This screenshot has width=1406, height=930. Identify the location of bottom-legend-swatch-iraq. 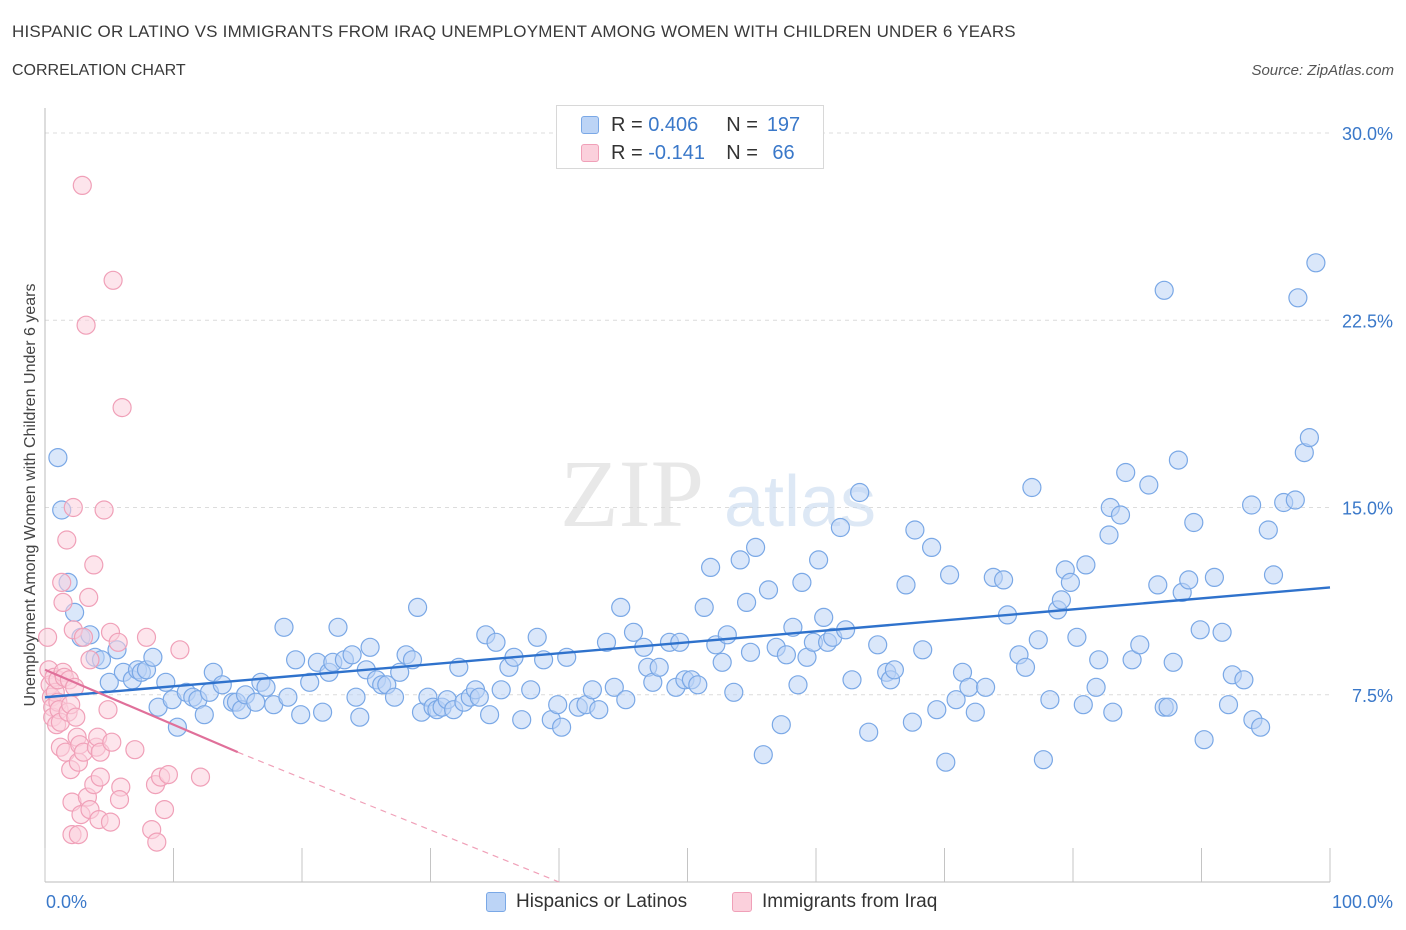
(742, 902).